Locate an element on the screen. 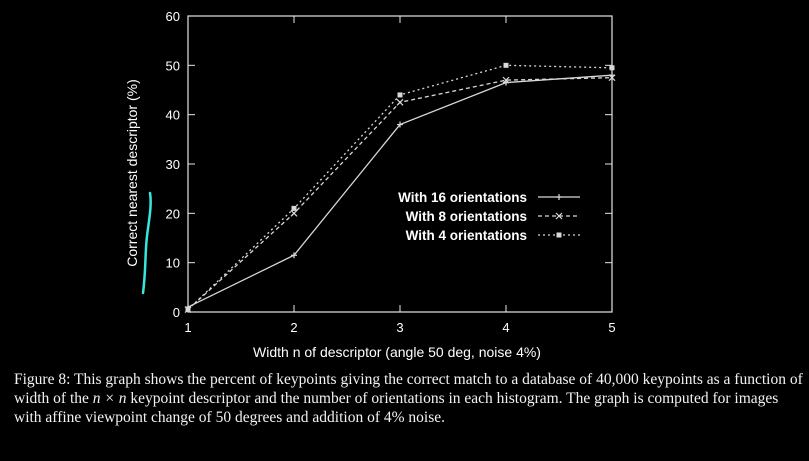 The image size is (809, 461). legend-label: With 8 orientations is located at coordinates (466, 216).